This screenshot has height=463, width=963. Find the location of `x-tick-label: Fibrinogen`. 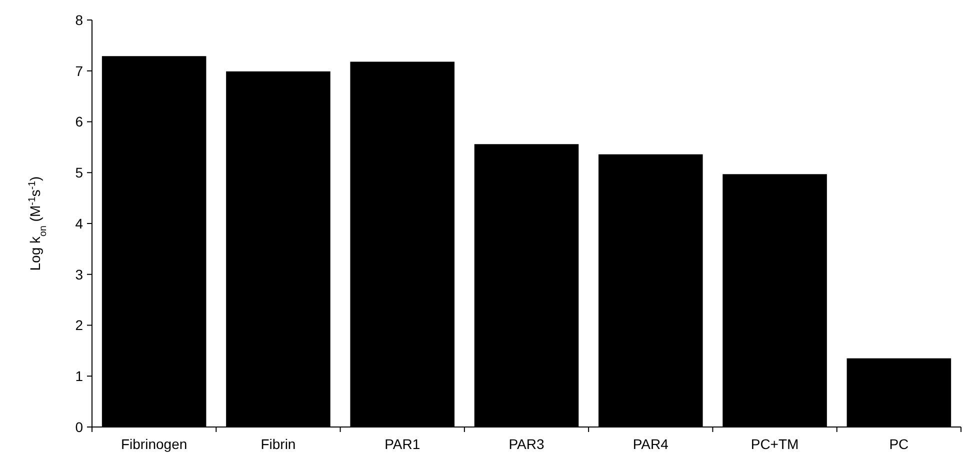

x-tick-label: Fibrinogen is located at coordinates (154, 444).